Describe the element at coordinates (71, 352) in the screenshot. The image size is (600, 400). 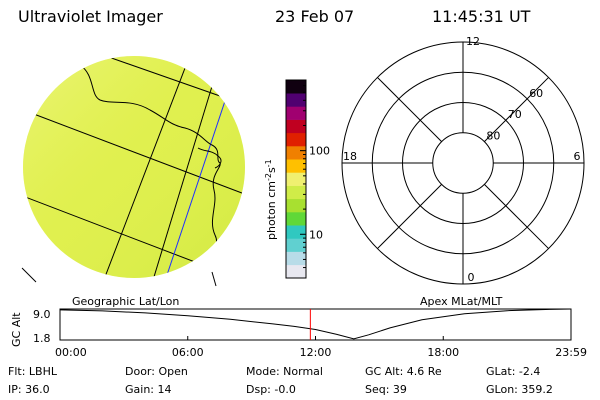
I see `time-tick-label: 00:00` at that location.